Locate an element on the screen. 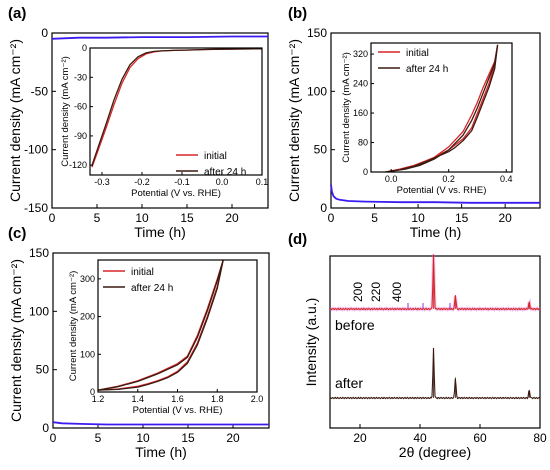 The width and height of the screenshot is (550, 470). y-tick-label: -150 is located at coordinates (36, 208).